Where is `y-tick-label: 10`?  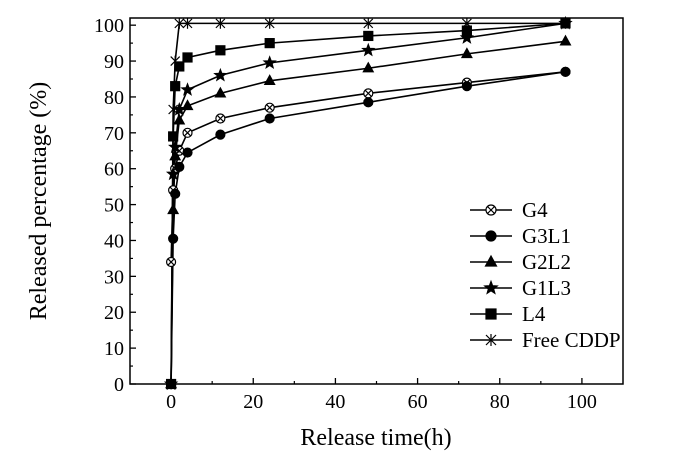
y-tick-label: 10 is located at coordinates (114, 349).